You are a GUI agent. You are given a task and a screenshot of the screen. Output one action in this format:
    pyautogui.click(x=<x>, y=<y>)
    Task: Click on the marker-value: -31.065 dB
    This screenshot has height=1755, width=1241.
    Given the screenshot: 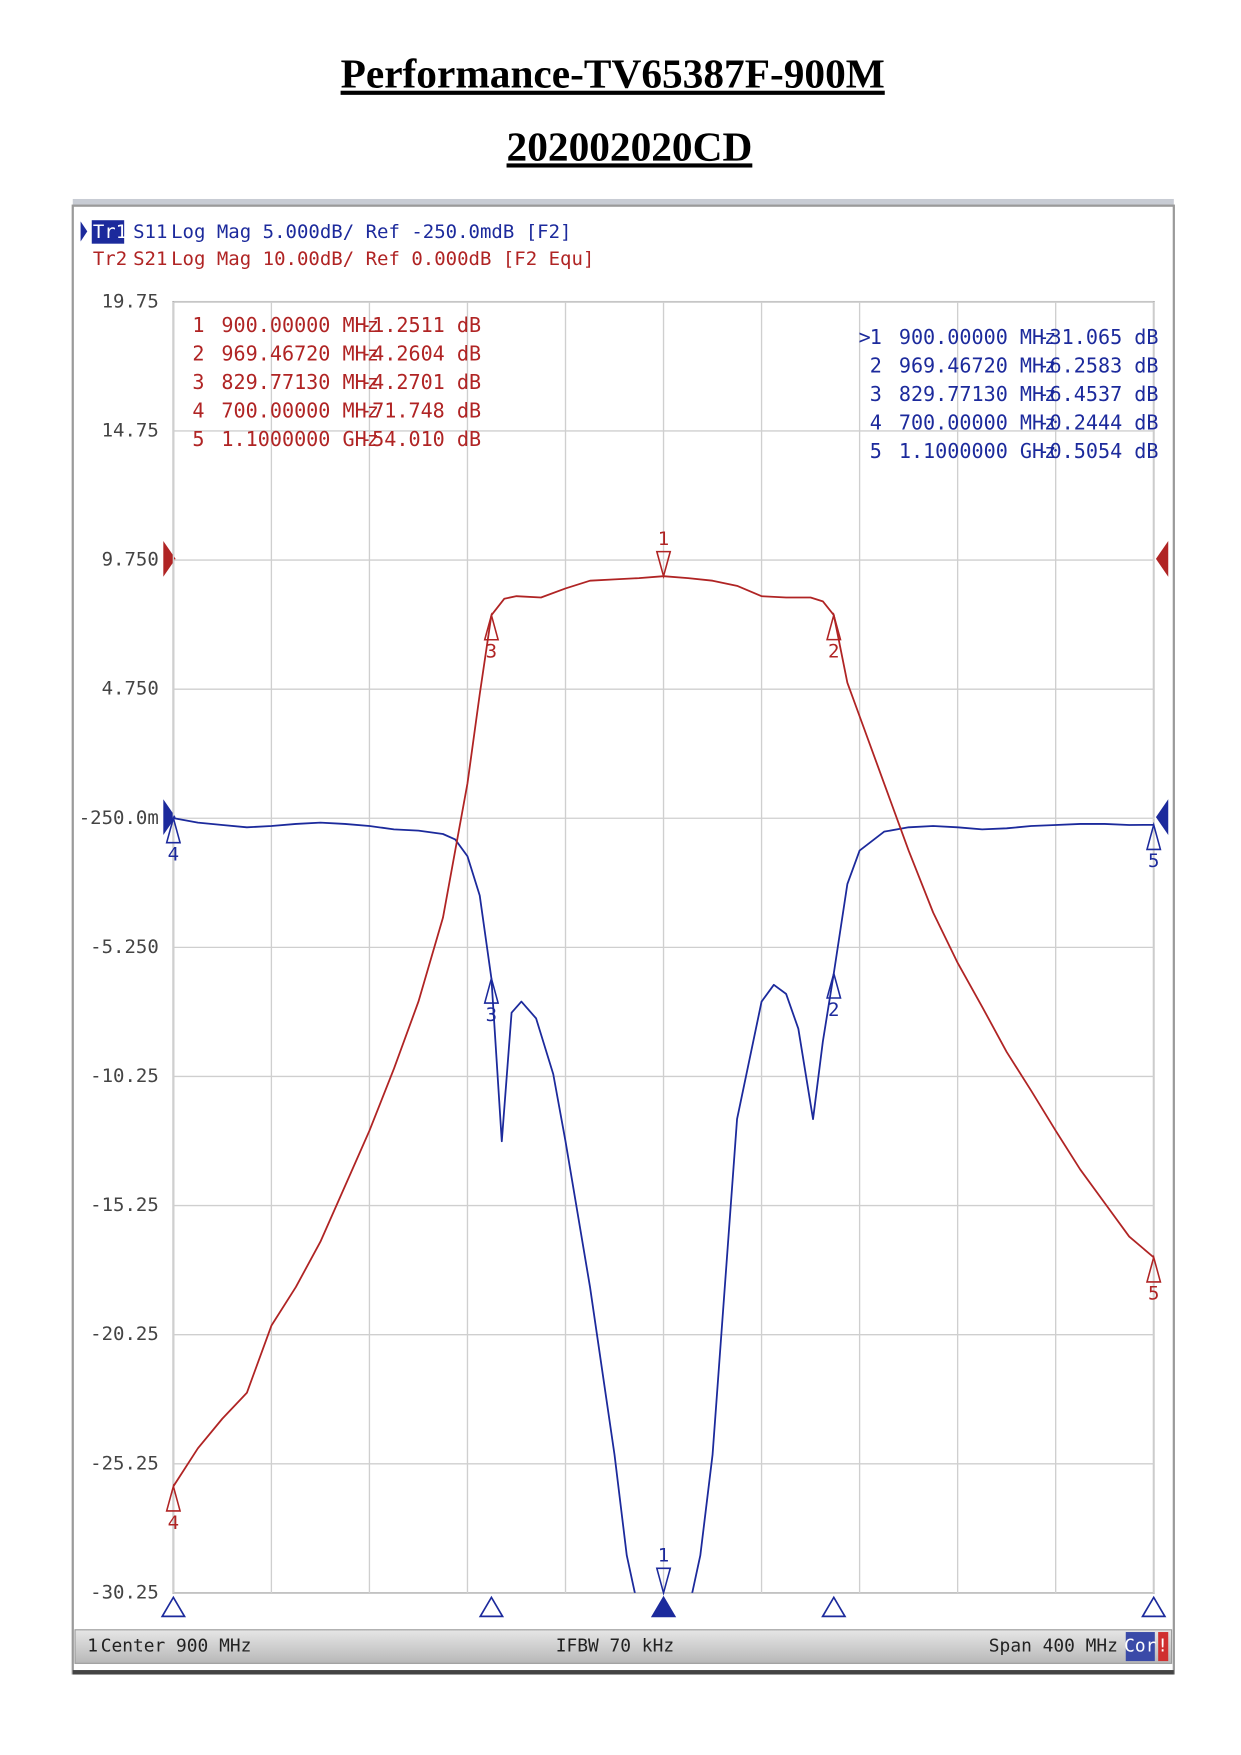 What is the action you would take?
    pyautogui.click(x=1097, y=337)
    